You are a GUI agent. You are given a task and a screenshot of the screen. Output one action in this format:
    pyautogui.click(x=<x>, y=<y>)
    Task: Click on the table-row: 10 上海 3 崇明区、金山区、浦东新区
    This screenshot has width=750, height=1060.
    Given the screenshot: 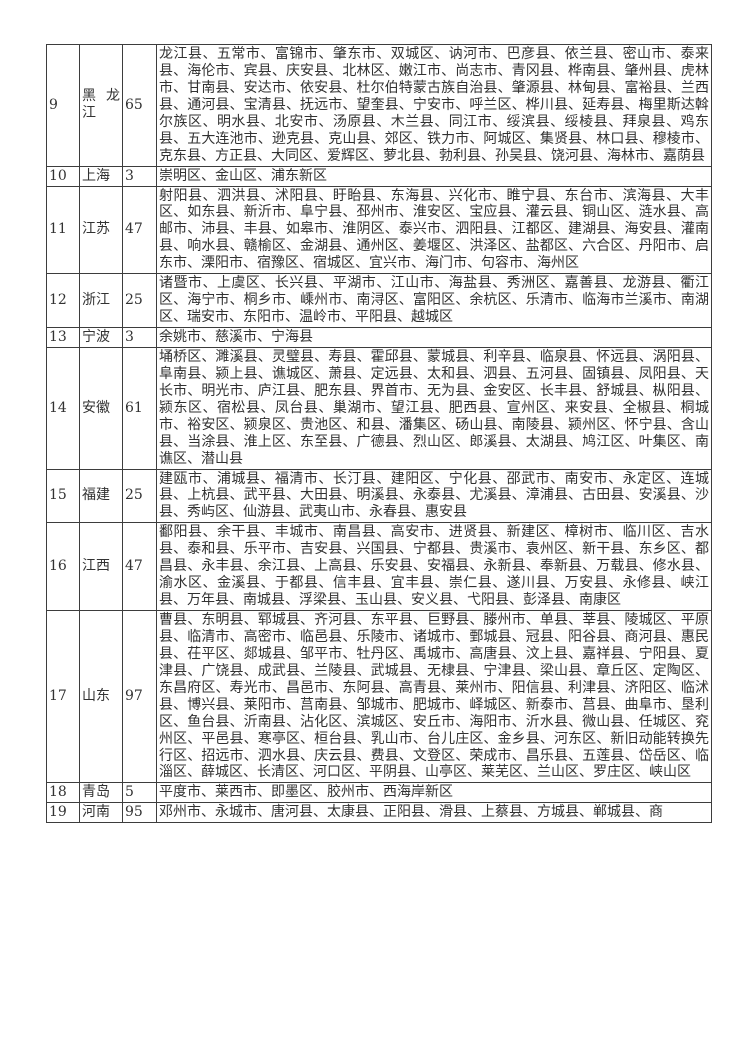 What is the action you would take?
    pyautogui.click(x=379, y=176)
    